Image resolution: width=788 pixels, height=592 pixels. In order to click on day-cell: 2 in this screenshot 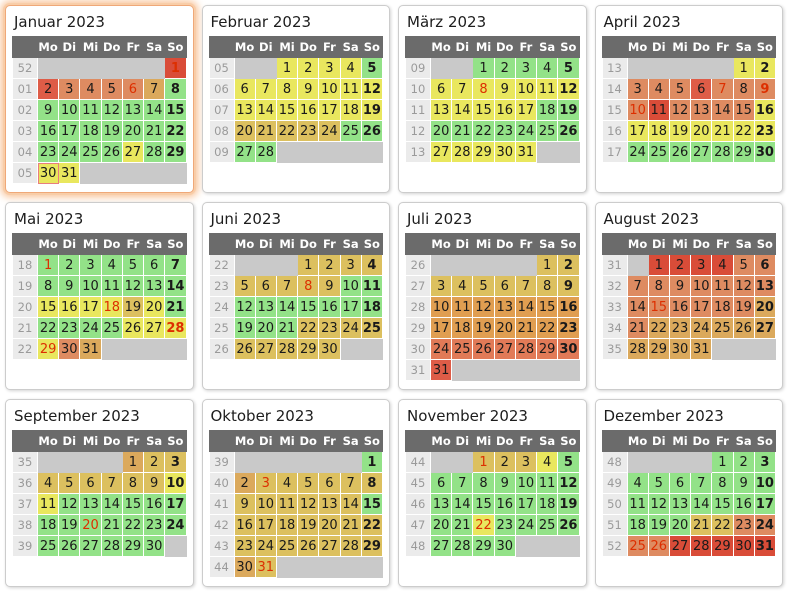, I will do `click(504, 462)`.